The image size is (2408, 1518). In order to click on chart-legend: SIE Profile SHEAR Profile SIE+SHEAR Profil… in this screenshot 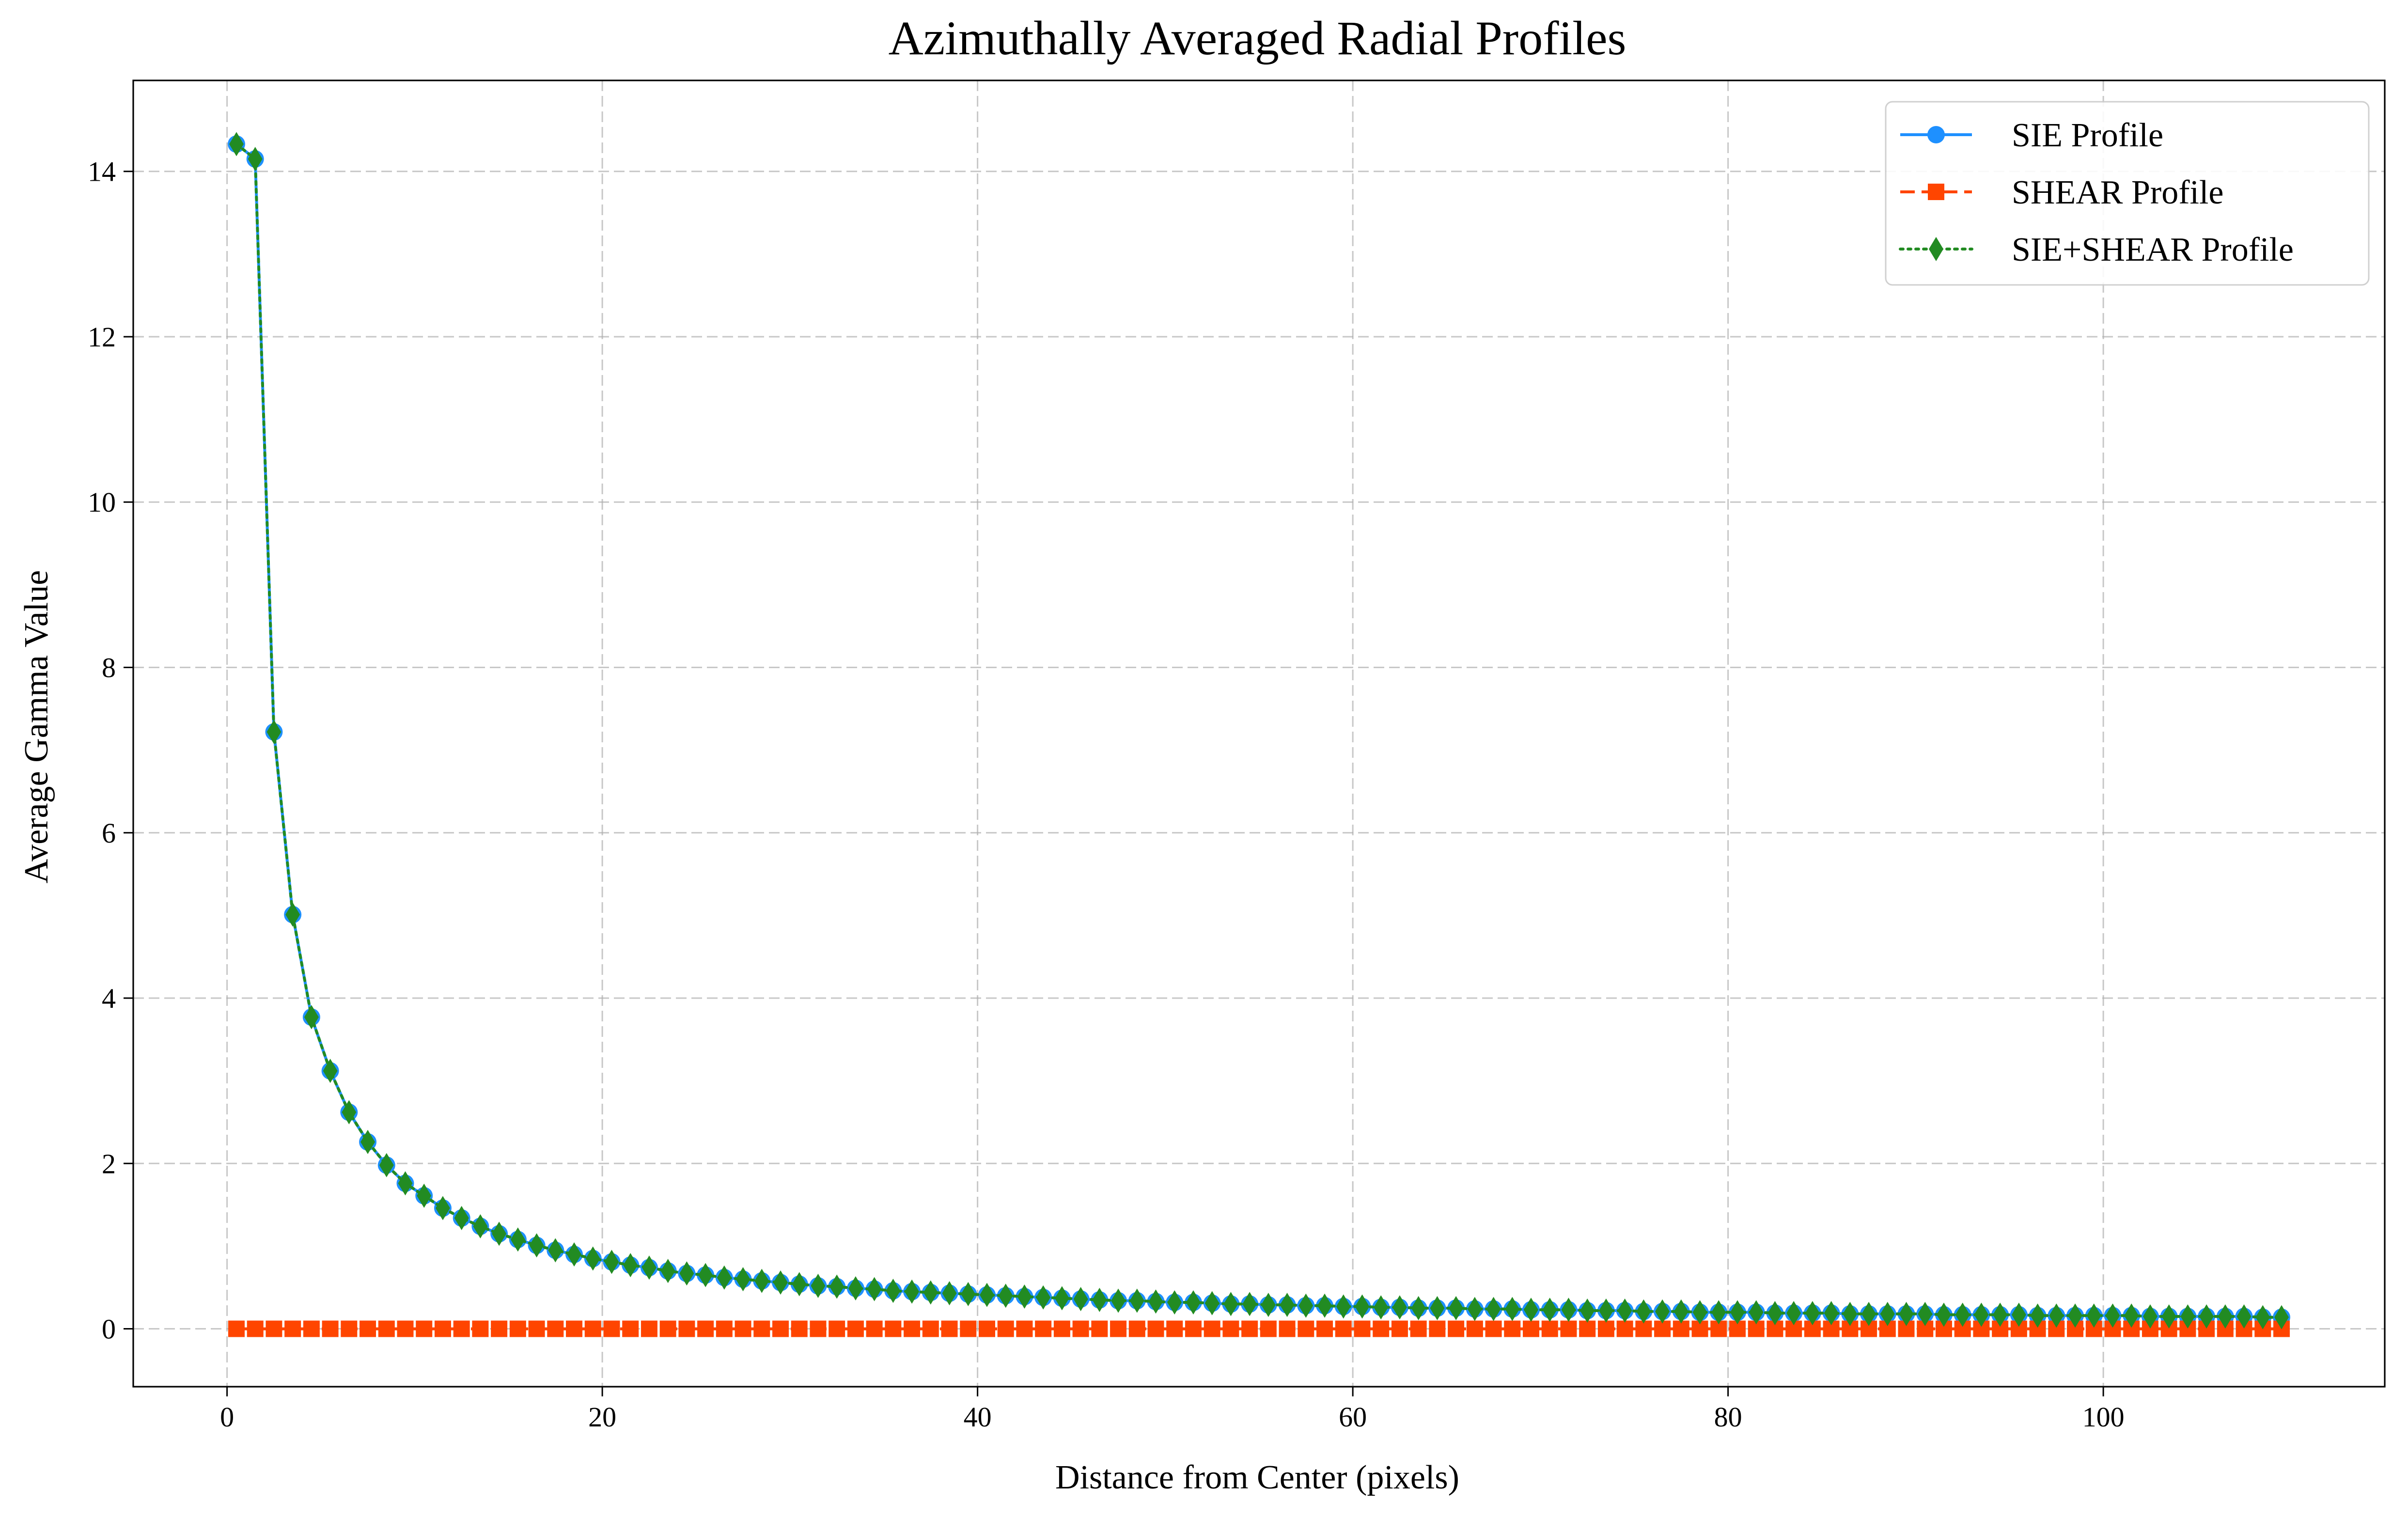, I will do `click(2127, 193)`.